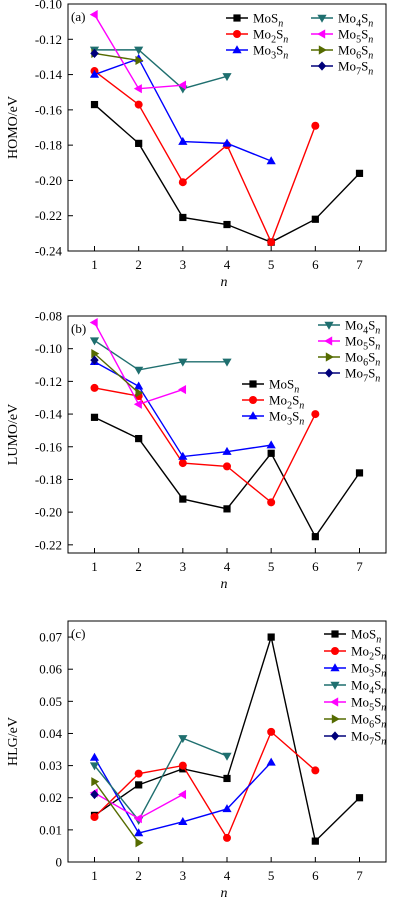 This screenshot has width=400, height=899. I want to click on y-axis-label: HOMO/eV, so click(13, 127).